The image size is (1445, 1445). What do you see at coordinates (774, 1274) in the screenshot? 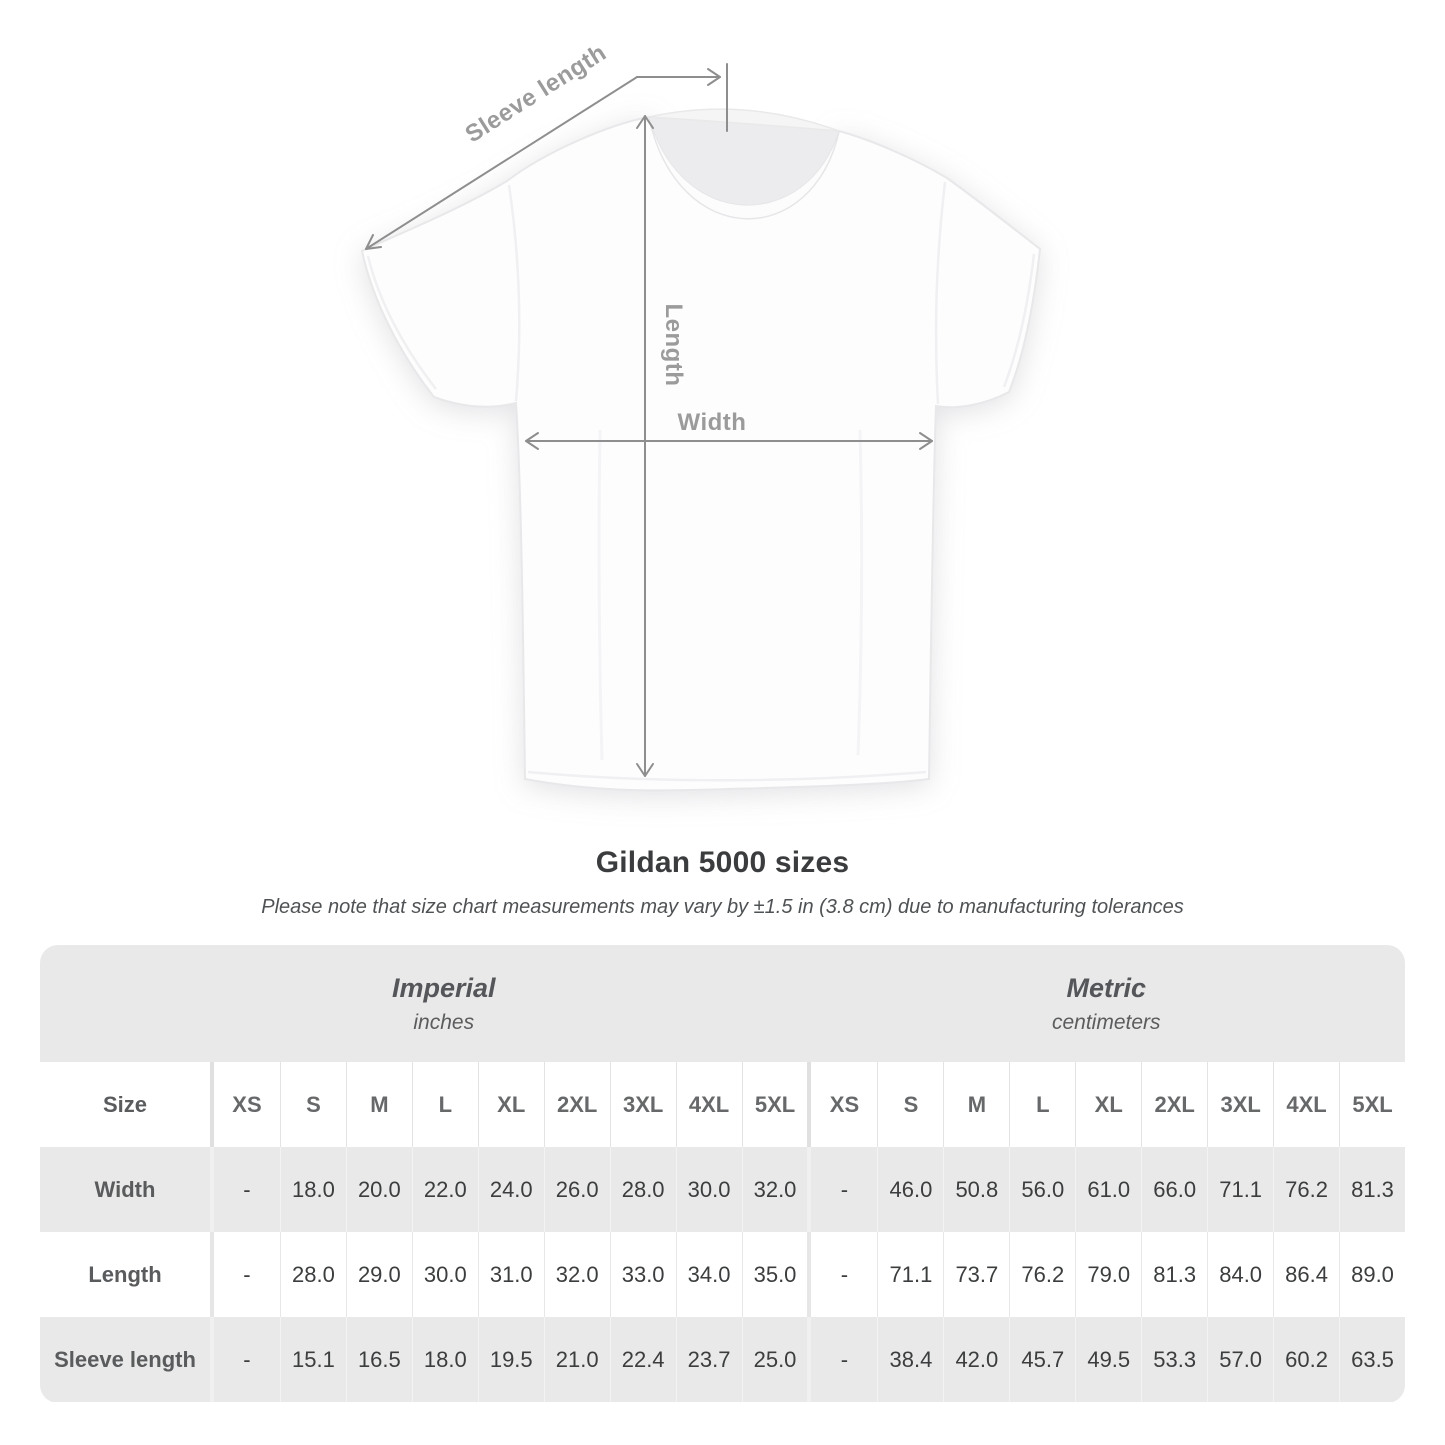
I see `value-cell: 35.0` at bounding box center [774, 1274].